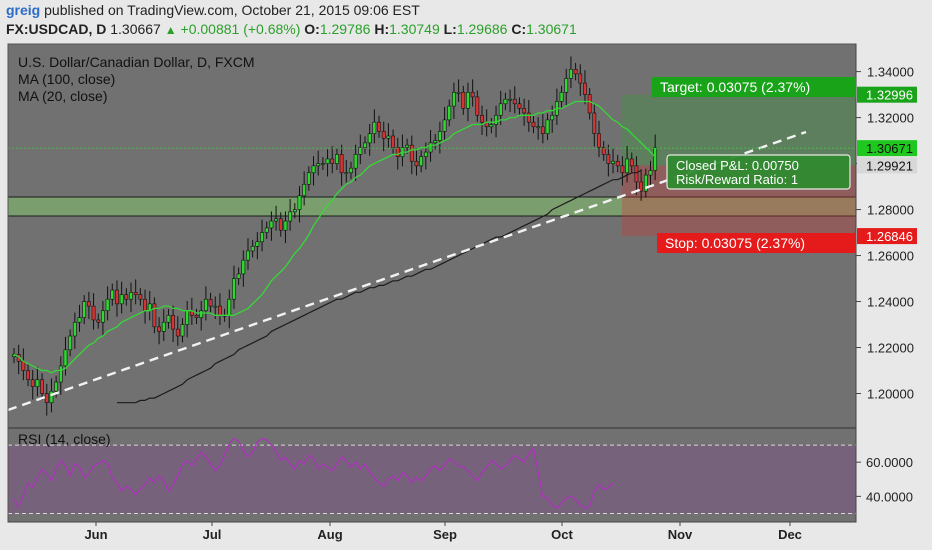 This screenshot has width=932, height=550. What do you see at coordinates (312, 29) in the screenshot?
I see `open-label: O:` at bounding box center [312, 29].